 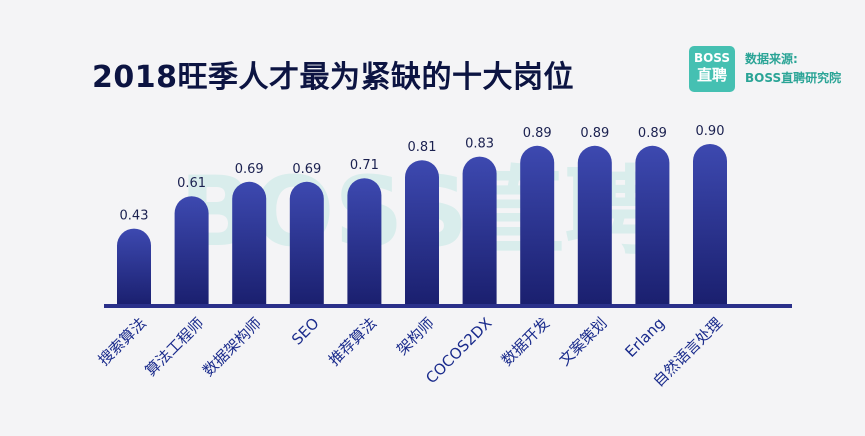 I want to click on data-label-7: 0.89, so click(x=537, y=133).